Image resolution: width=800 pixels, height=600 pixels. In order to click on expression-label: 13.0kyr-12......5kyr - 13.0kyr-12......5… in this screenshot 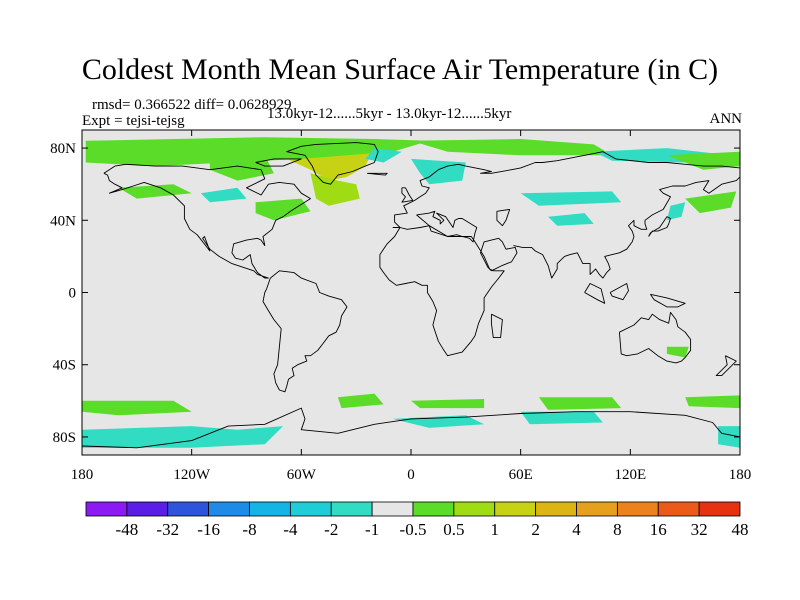, I will do `click(389, 114)`.